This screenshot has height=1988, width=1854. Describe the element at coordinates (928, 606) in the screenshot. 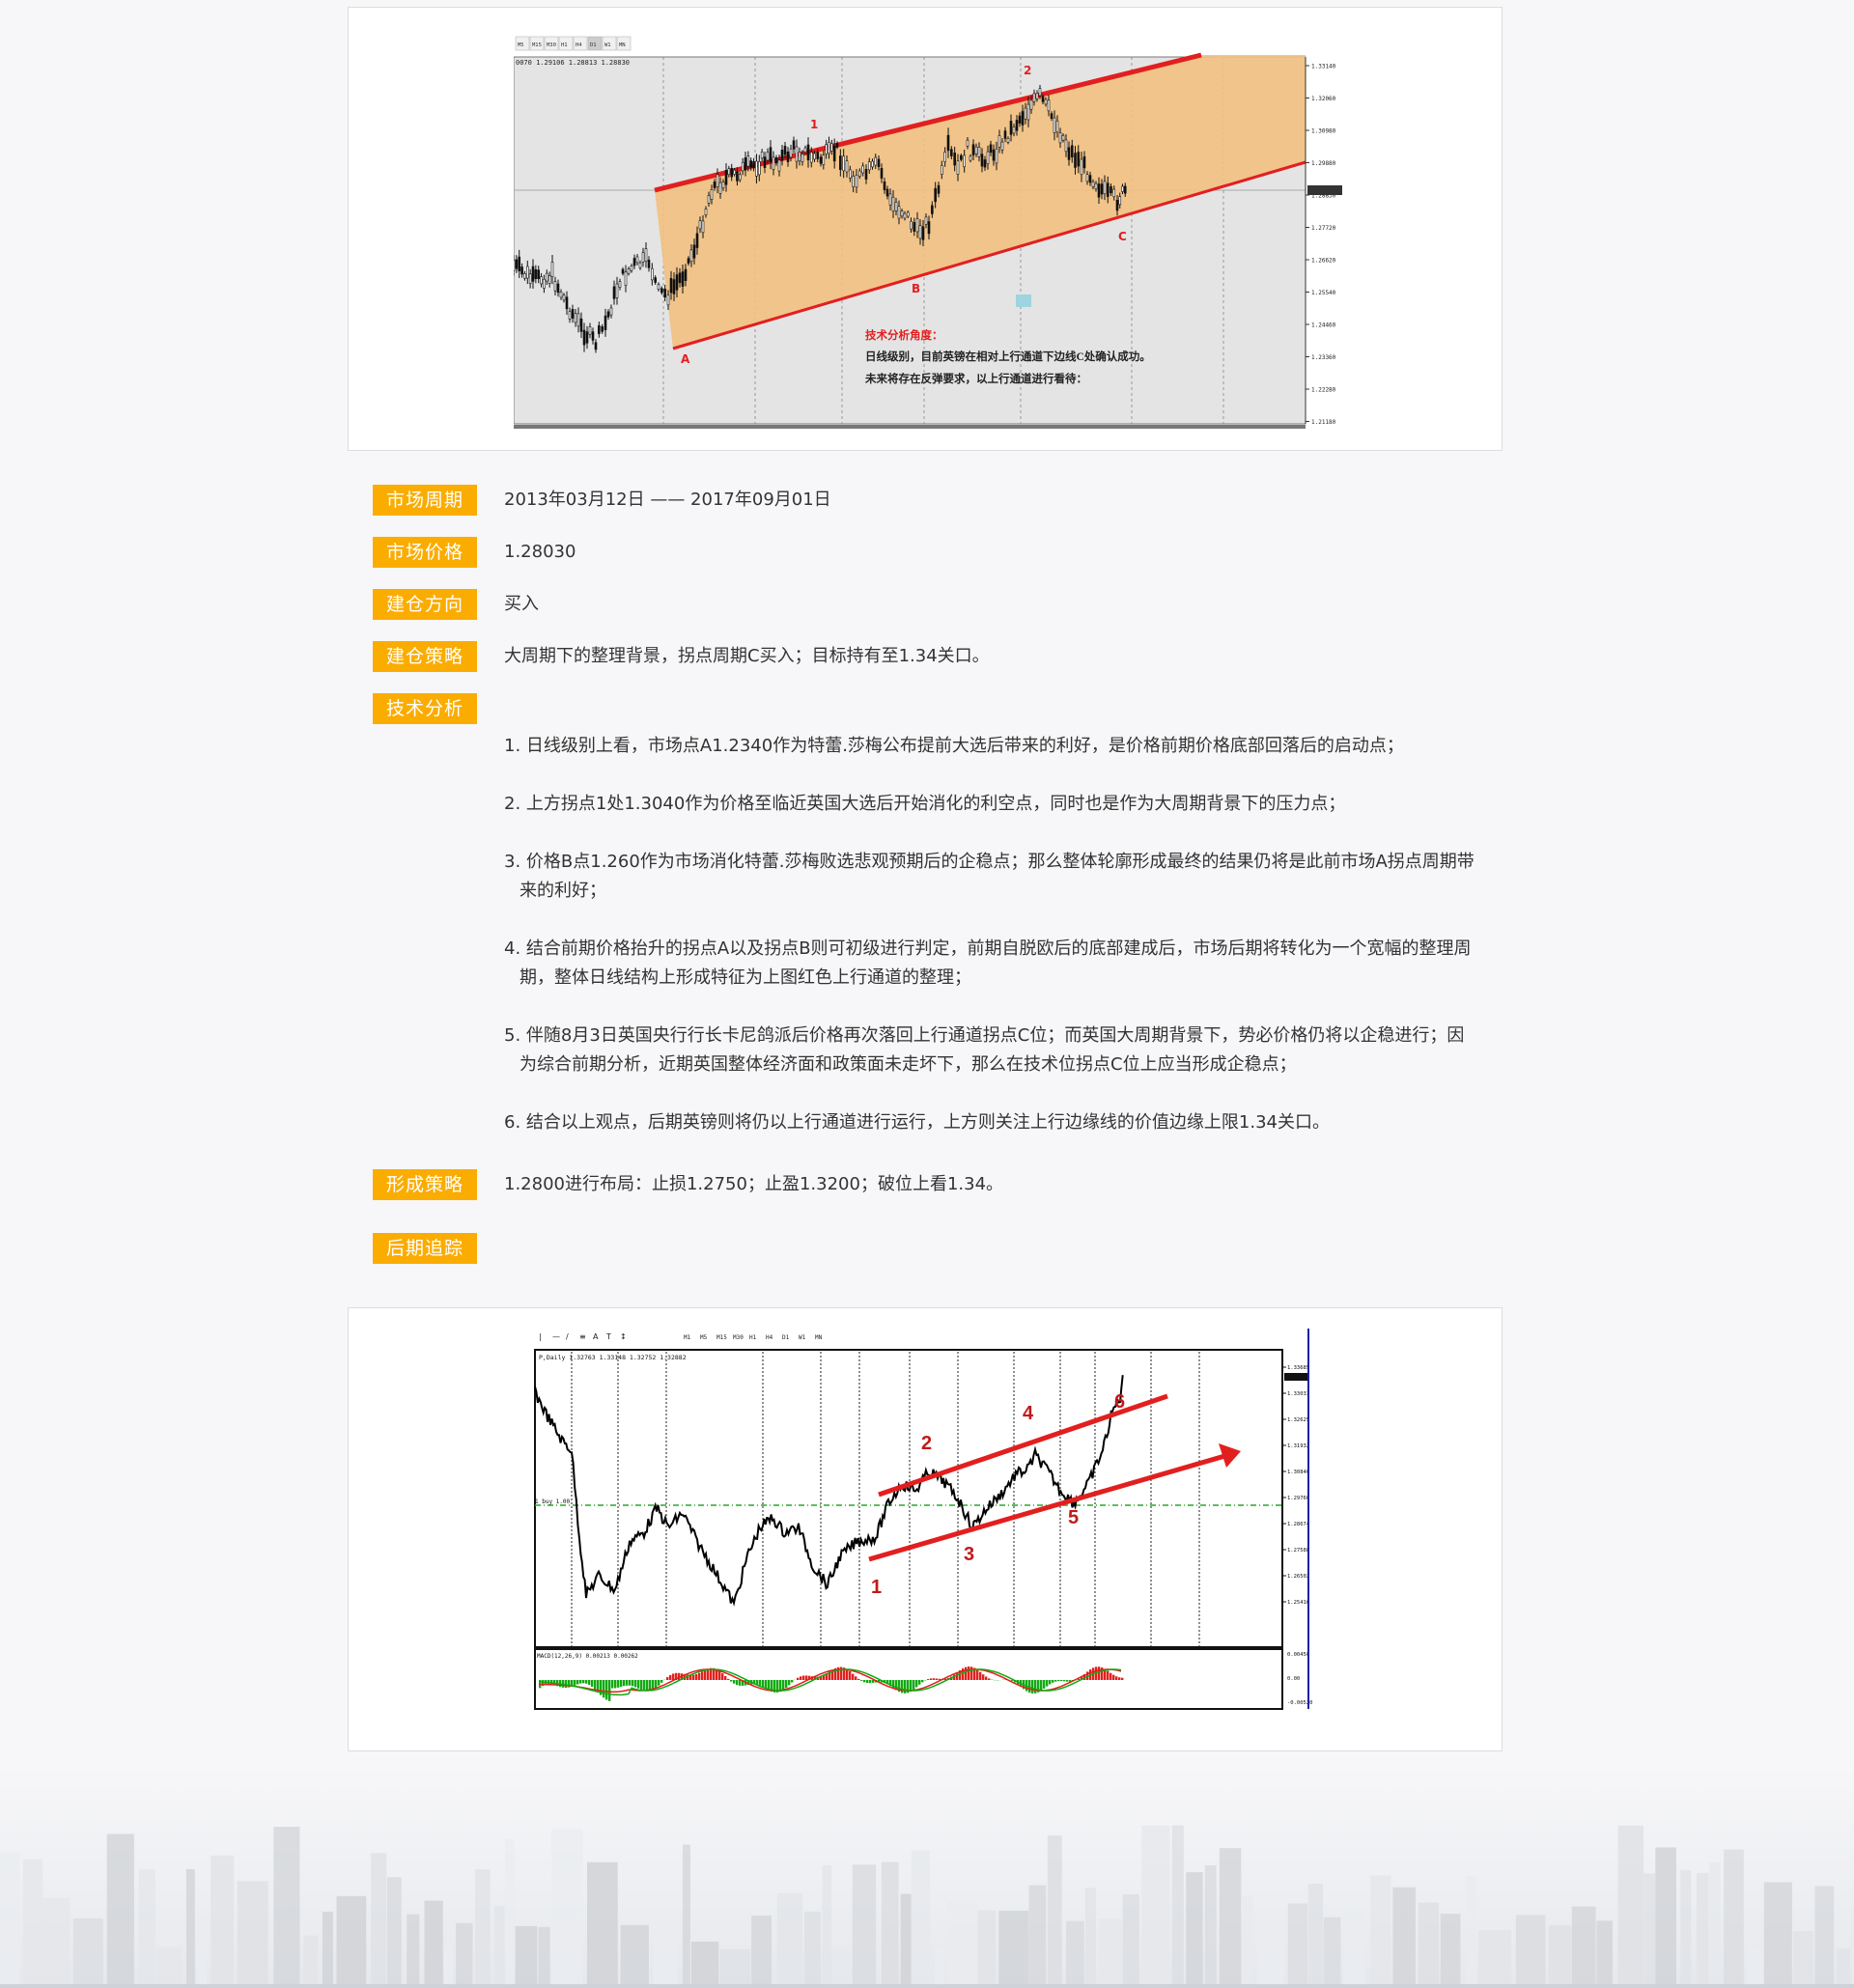

I see `direction-row: 建仓方向 买入` at that location.